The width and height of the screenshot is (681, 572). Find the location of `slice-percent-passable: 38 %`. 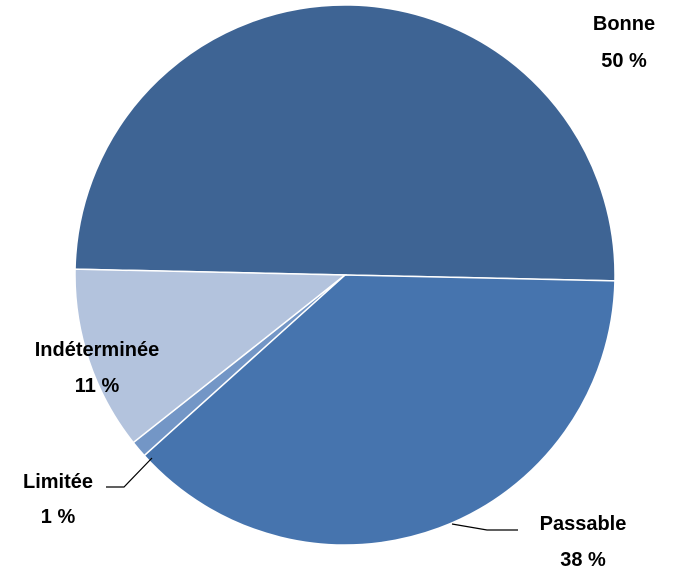

slice-percent-passable: 38 % is located at coordinates (583, 560).